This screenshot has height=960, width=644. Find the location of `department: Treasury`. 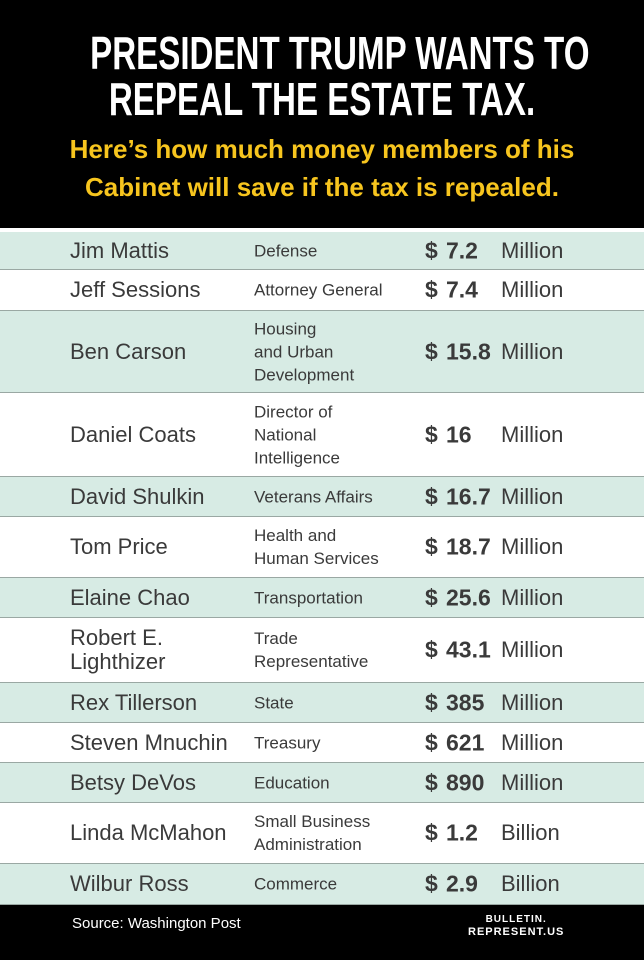

department: Treasury is located at coordinates (287, 742).